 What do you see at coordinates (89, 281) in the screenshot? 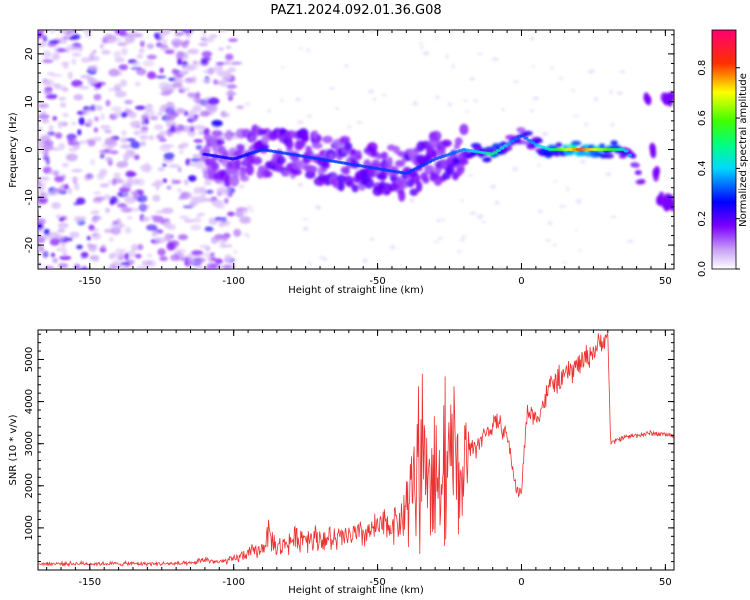
I see `x-tick-label: -150` at bounding box center [89, 281].